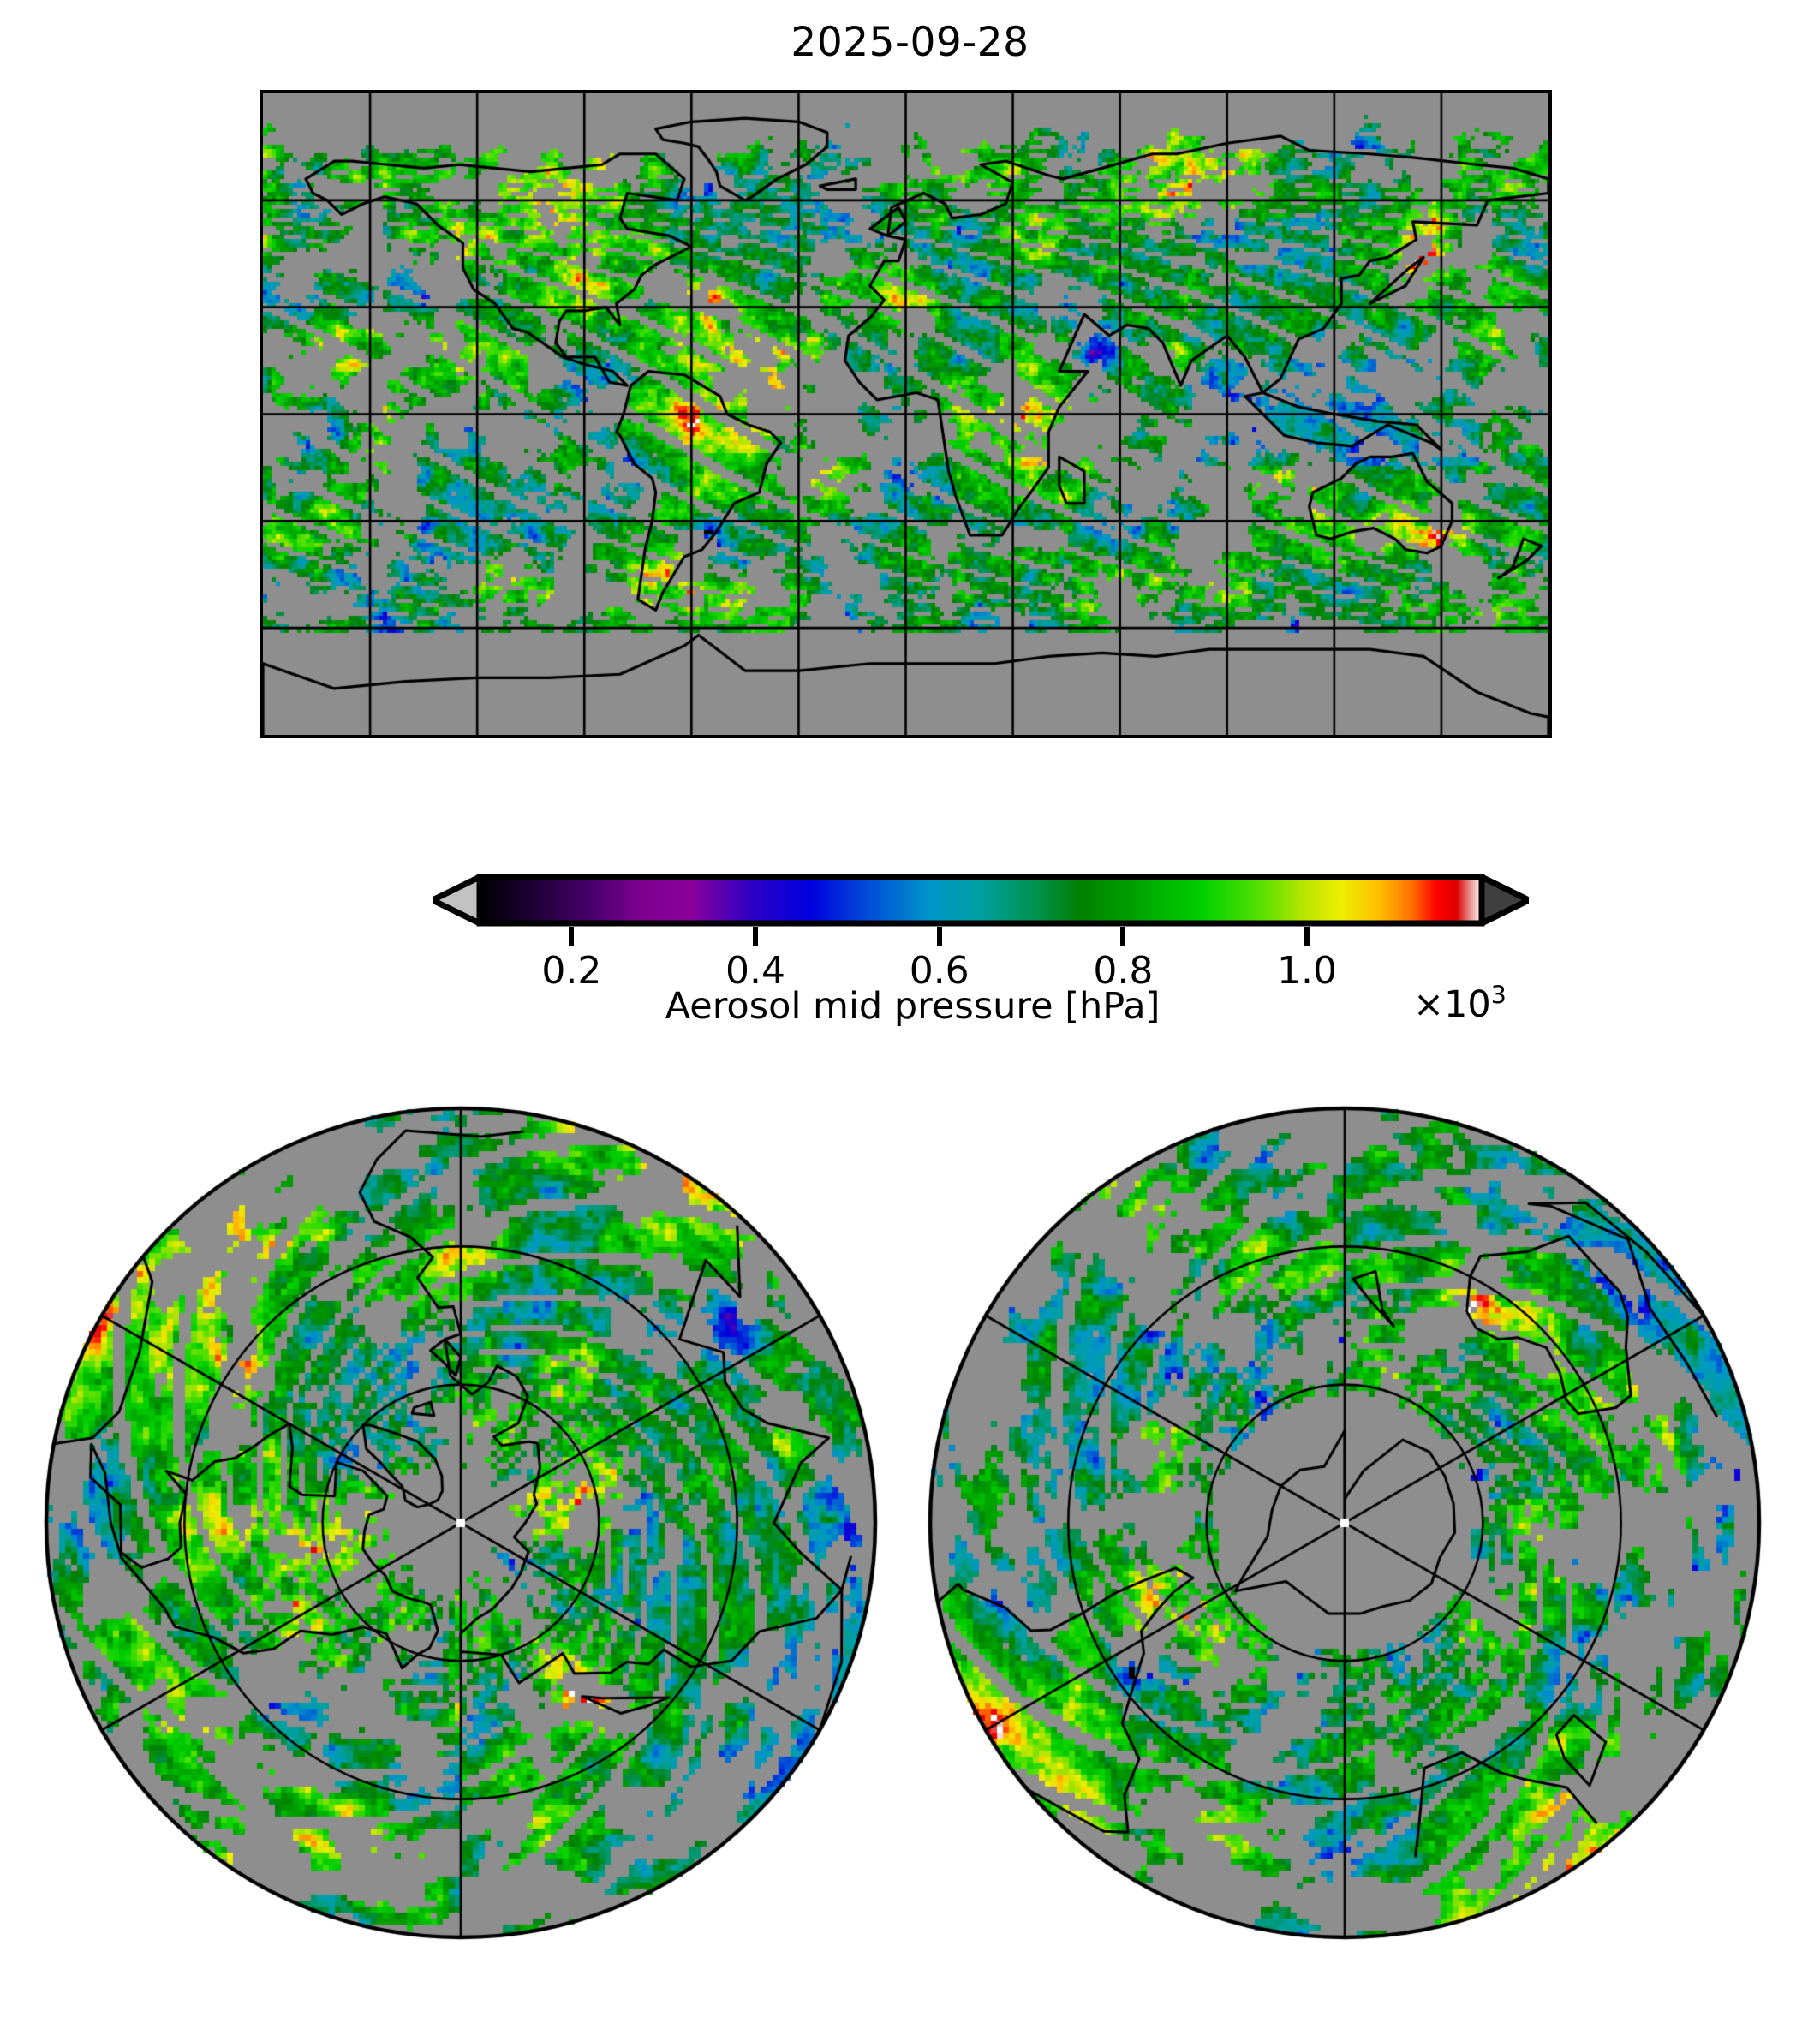 This screenshot has width=1820, height=2023. Describe the element at coordinates (571, 971) in the screenshot. I see `colorbar-tick-label: 0.2` at that location.